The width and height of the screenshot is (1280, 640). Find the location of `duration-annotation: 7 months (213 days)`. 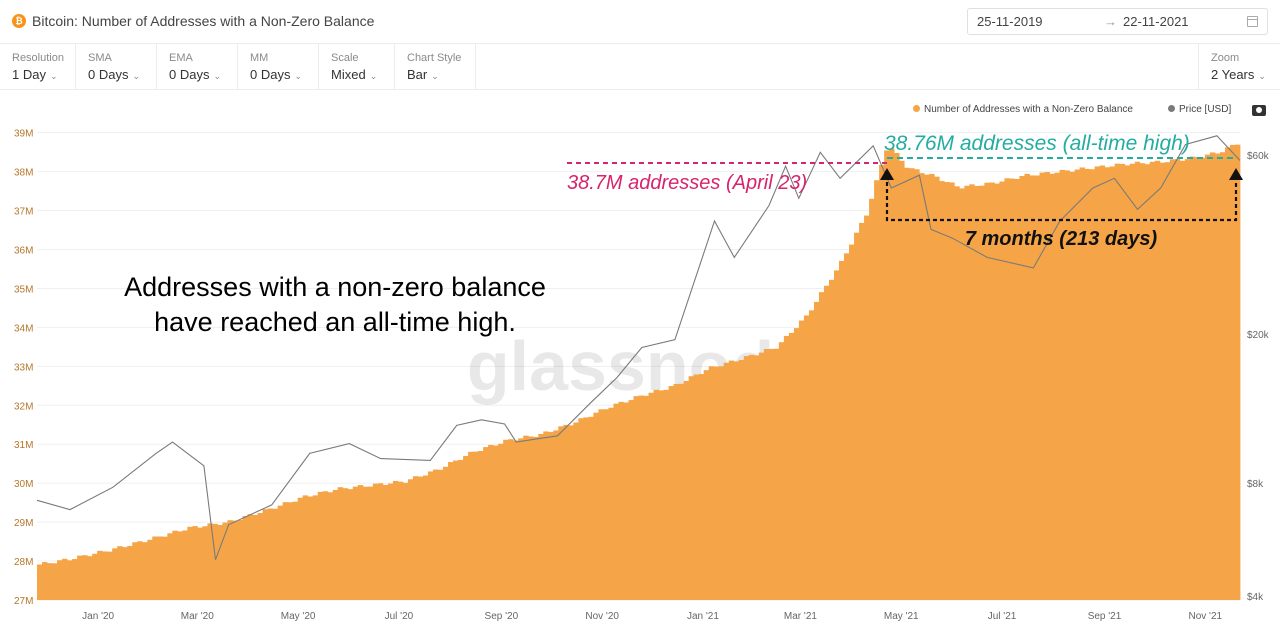

duration-annotation: 7 months (213 days) is located at coordinates (1061, 239).